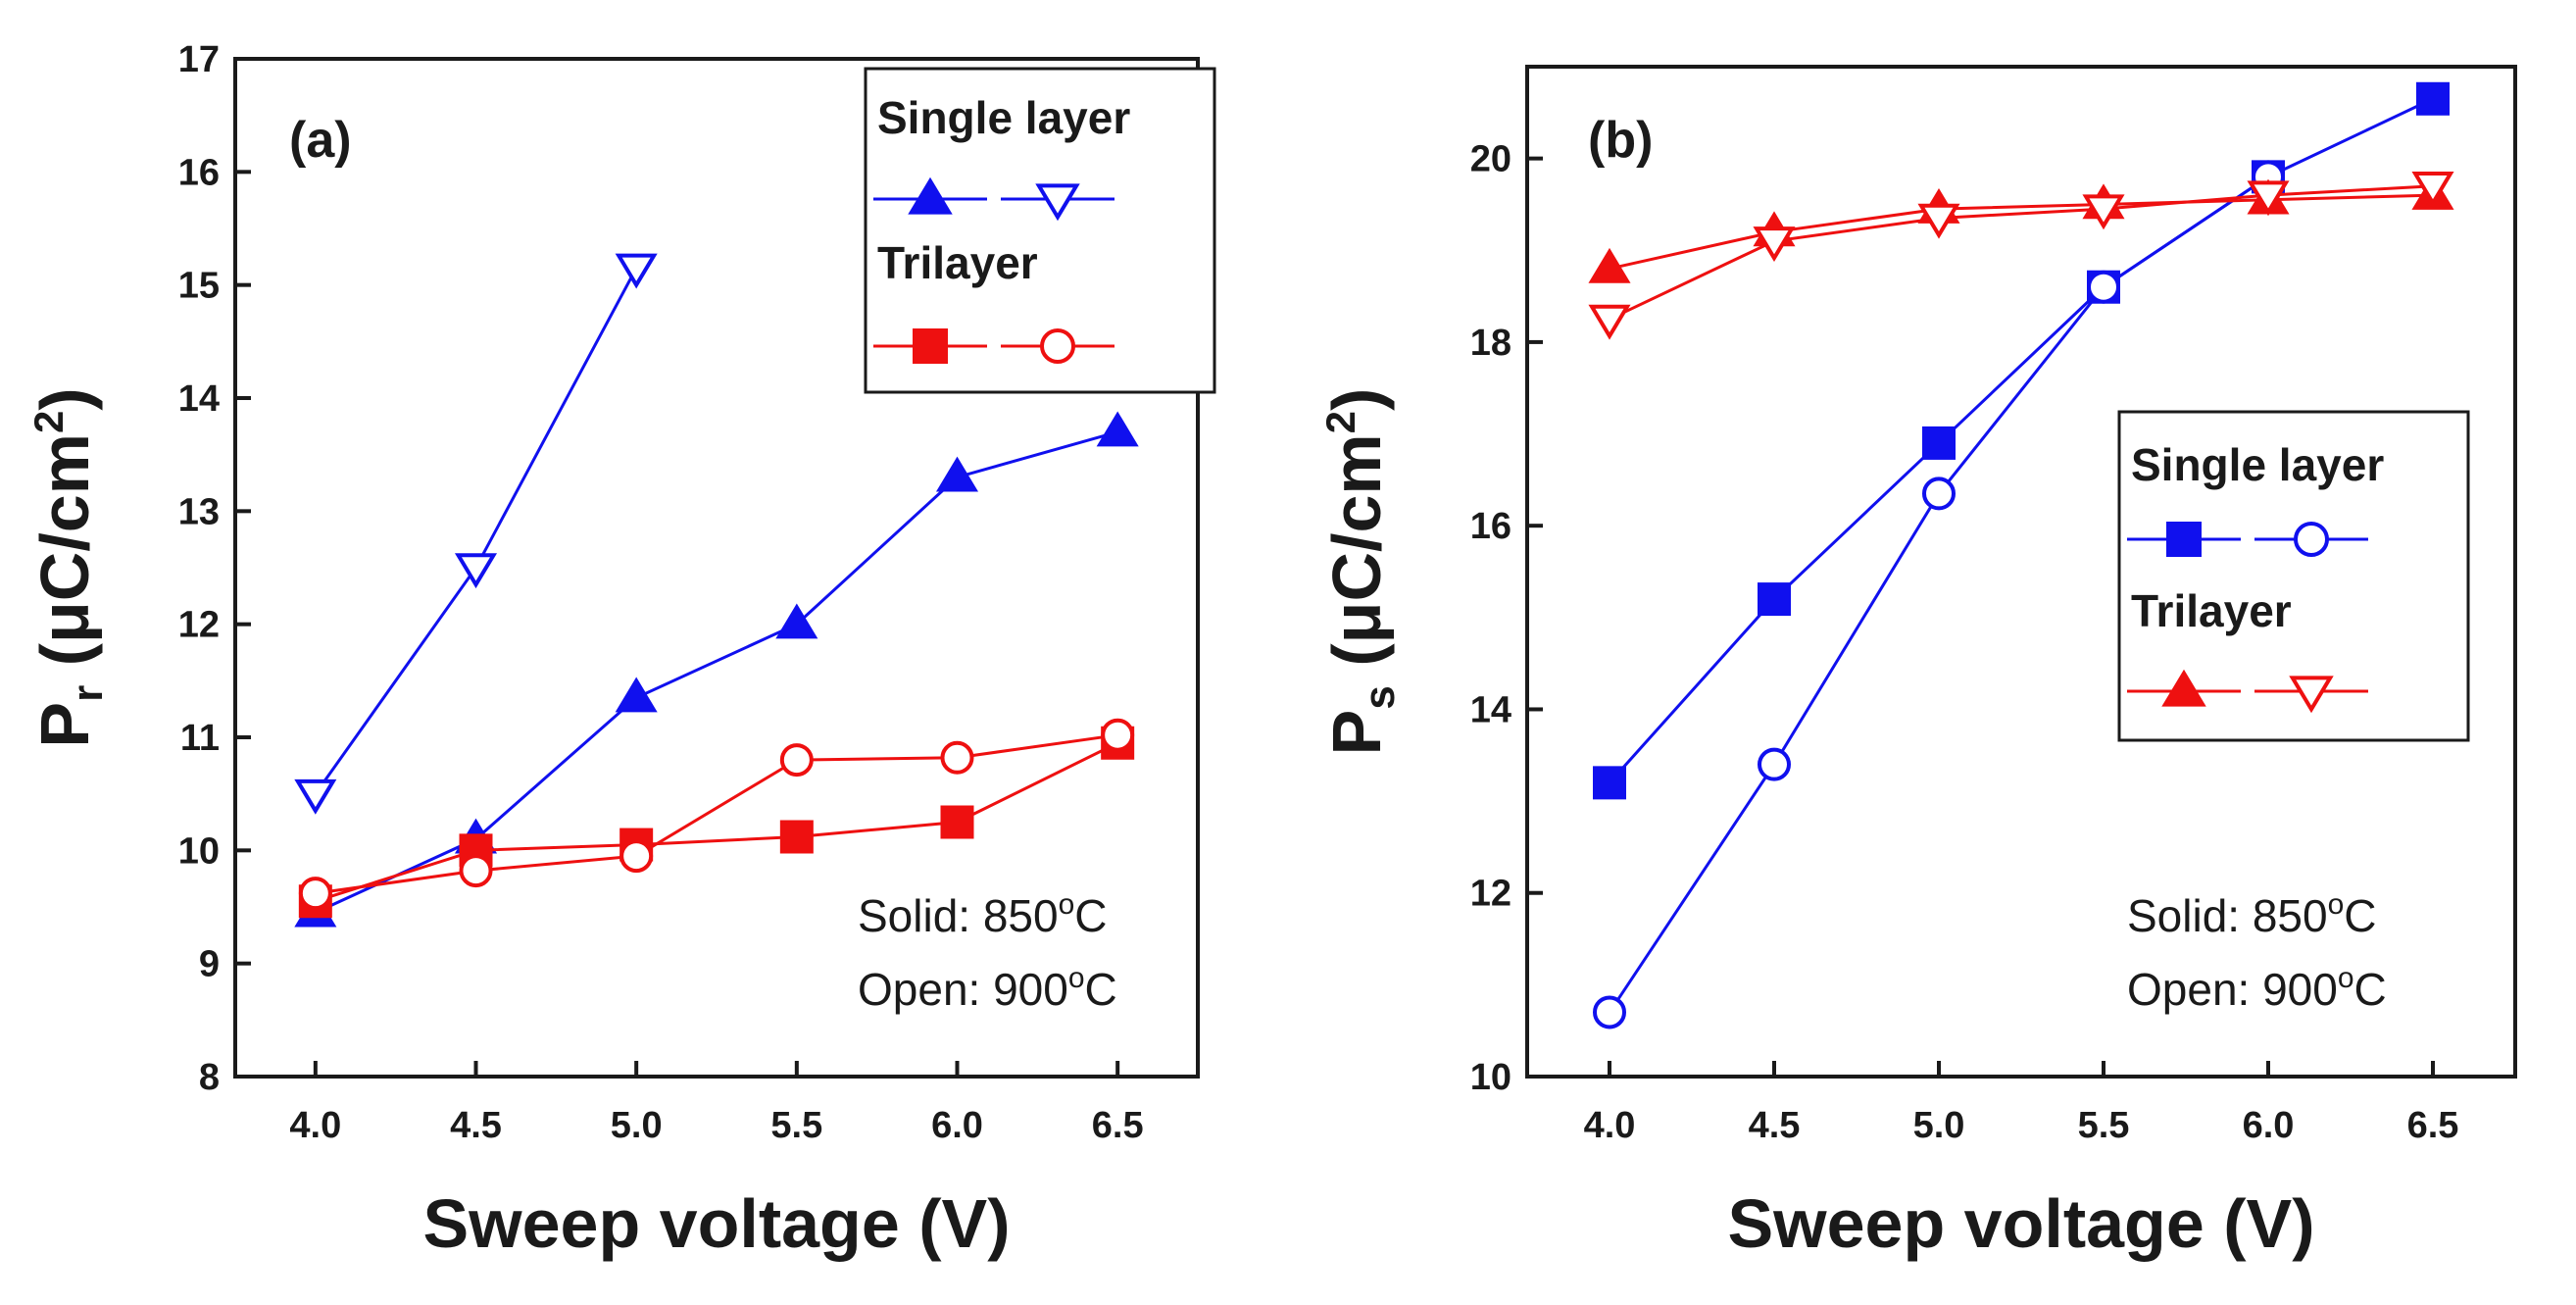 The height and width of the screenshot is (1305, 2576). I want to click on y-tick-label: 9, so click(209, 964).